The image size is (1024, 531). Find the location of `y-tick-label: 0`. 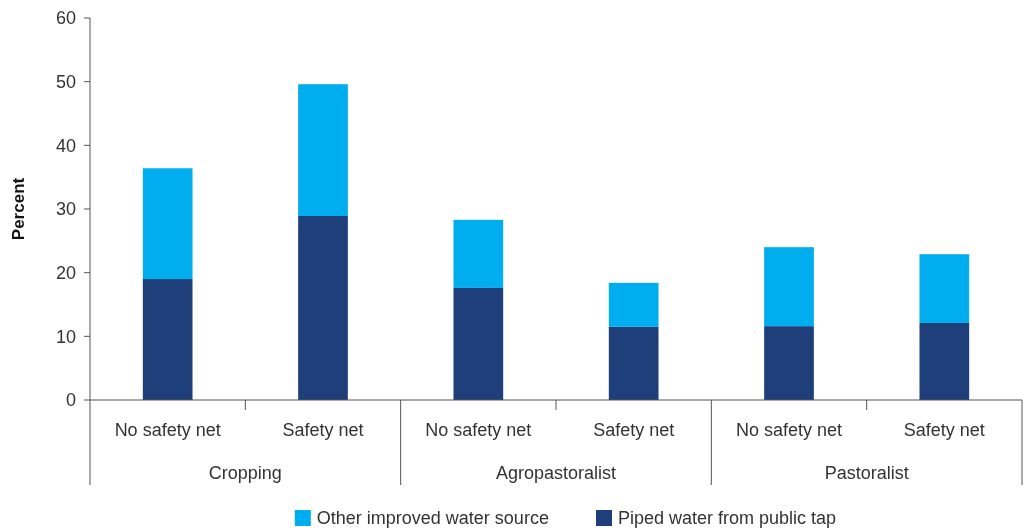

y-tick-label: 0 is located at coordinates (70, 400).